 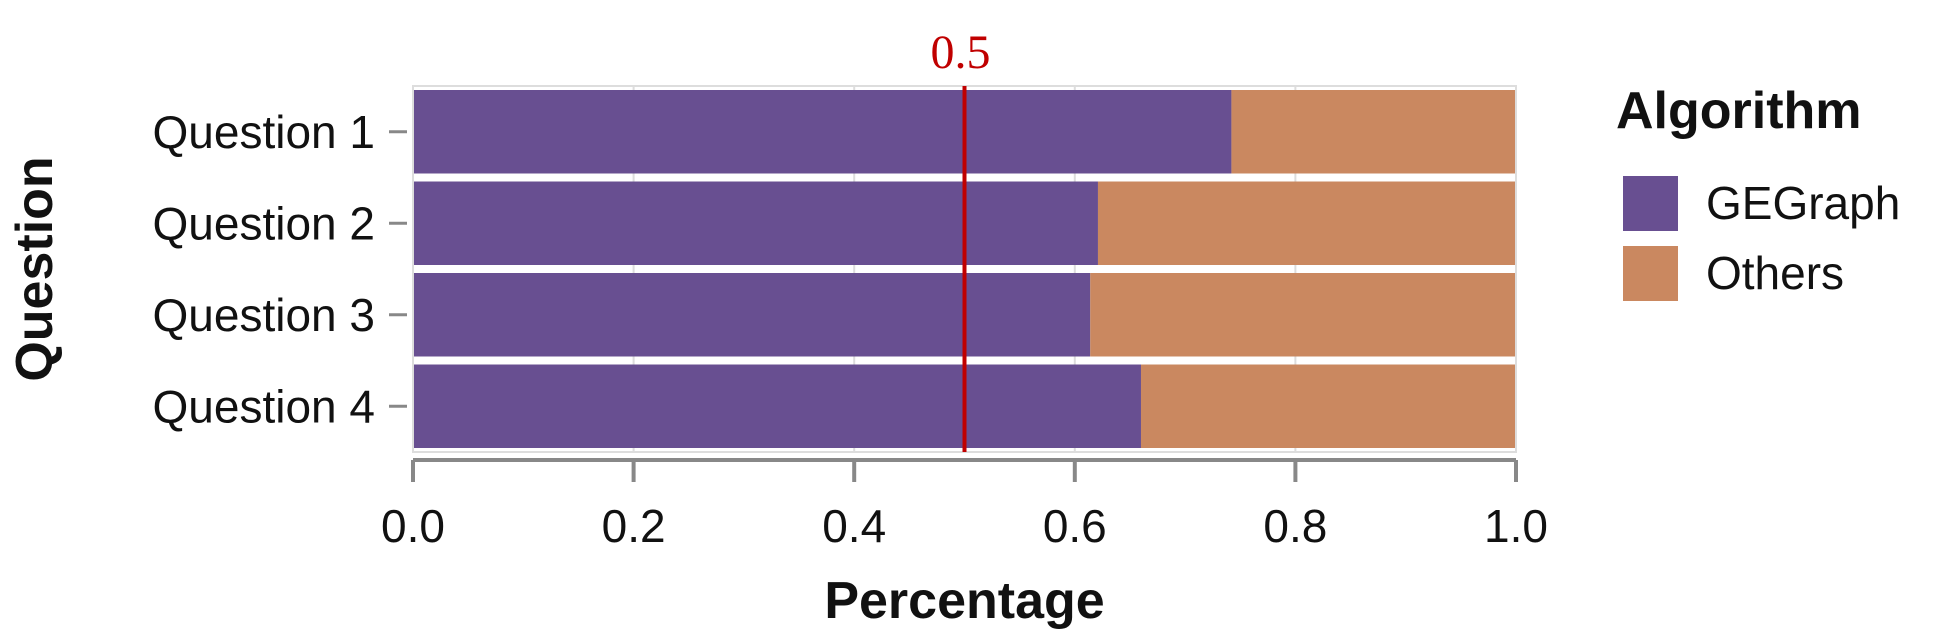 What do you see at coordinates (961, 52) in the screenshot?
I see `reference-line-label: 0.5` at bounding box center [961, 52].